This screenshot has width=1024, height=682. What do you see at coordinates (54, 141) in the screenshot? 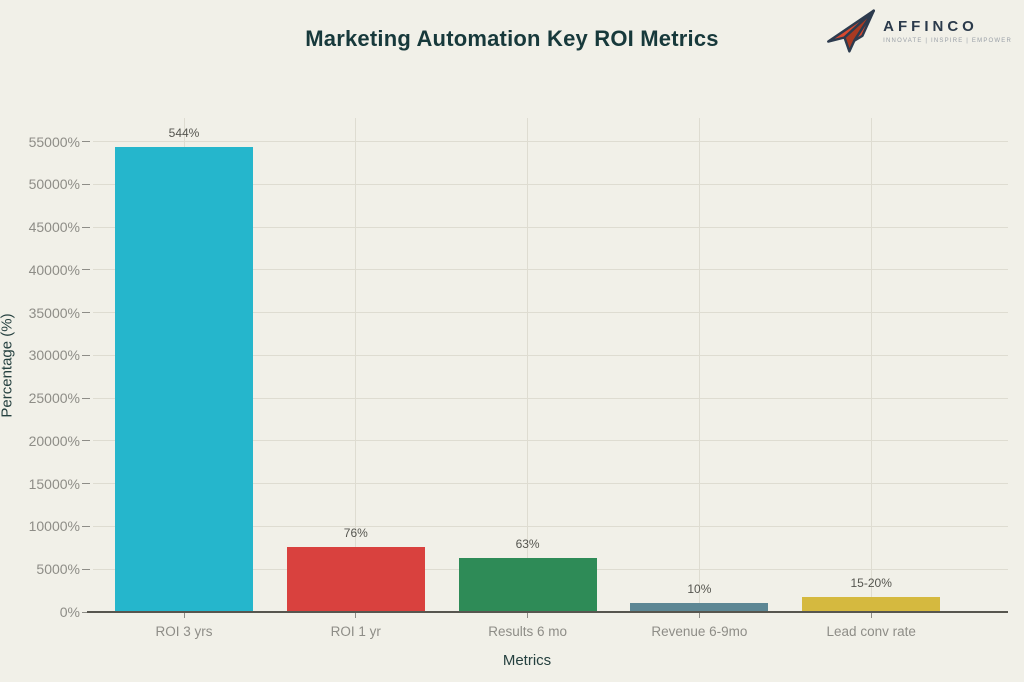
I see `y-tick-label: 55000%` at bounding box center [54, 141].